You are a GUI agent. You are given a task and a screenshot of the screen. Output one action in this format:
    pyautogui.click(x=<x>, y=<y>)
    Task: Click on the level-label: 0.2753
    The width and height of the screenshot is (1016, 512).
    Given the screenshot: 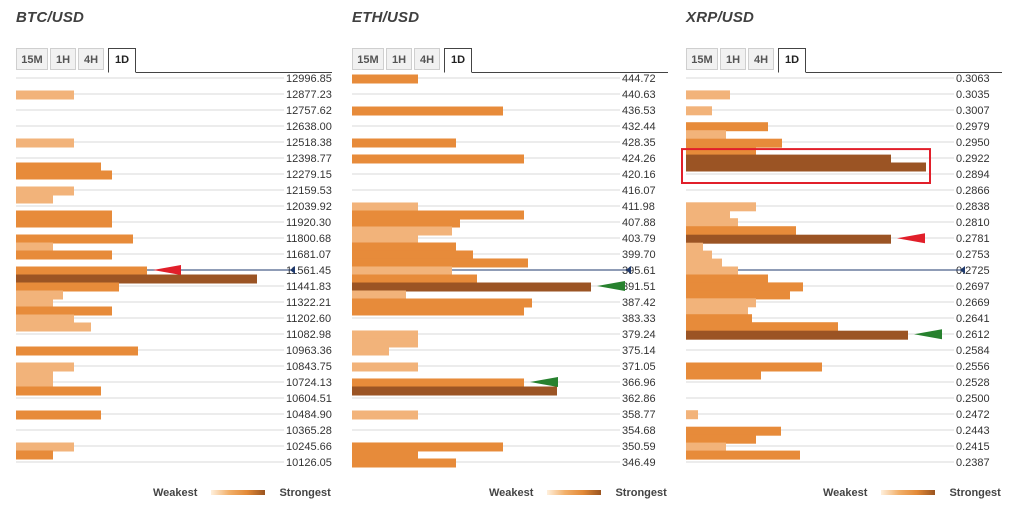 What is the action you would take?
    pyautogui.click(x=973, y=255)
    